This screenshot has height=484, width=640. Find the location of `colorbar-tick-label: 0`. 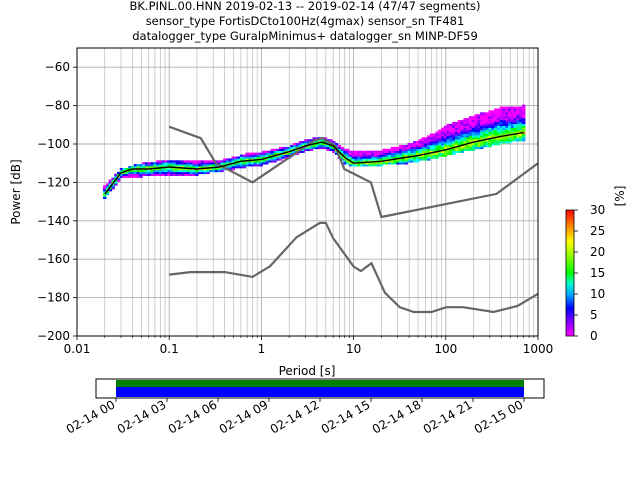

colorbar-tick-label: 0 is located at coordinates (594, 336).